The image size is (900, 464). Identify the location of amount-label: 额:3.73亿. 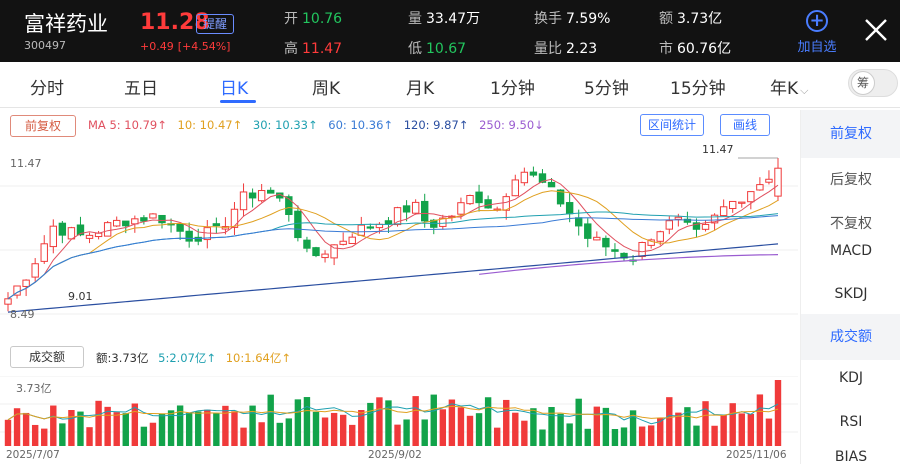
(122, 358).